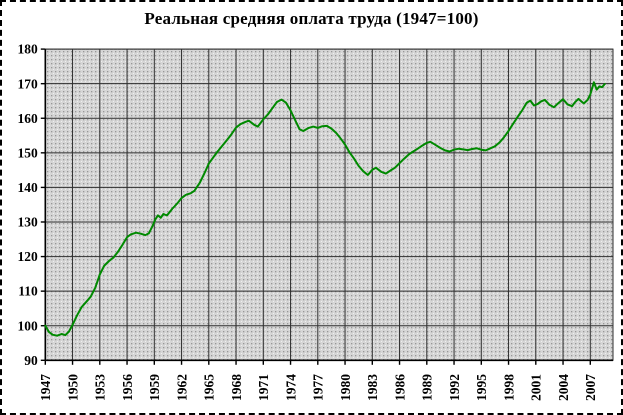  Describe the element at coordinates (28, 118) in the screenshot. I see `y-tick-label: 160` at that location.